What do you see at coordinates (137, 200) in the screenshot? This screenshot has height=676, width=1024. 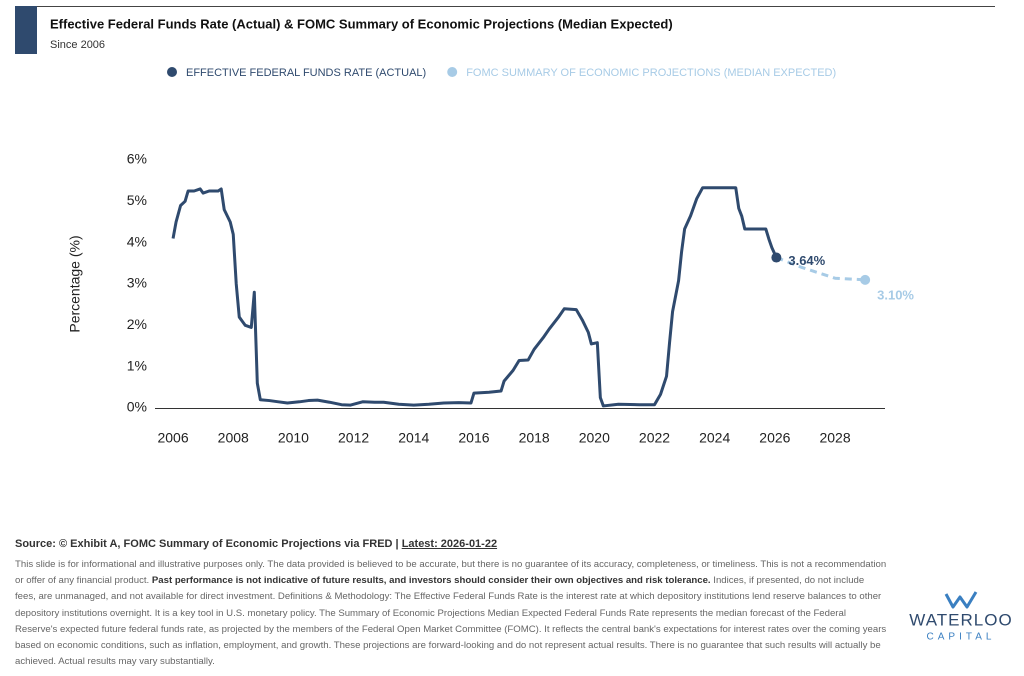 I see `y-tick-label: 5%` at bounding box center [137, 200].